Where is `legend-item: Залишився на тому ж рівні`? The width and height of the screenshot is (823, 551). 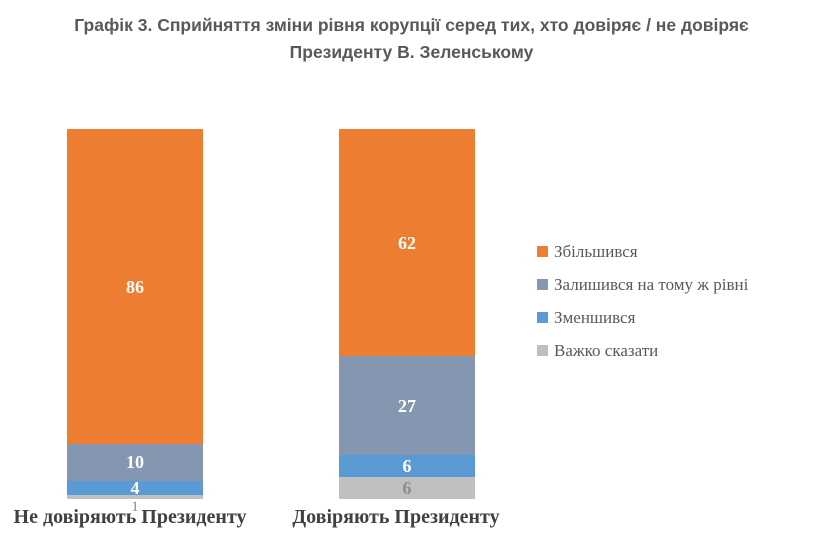
legend-item: Залишився на тому ж рівні is located at coordinates (643, 284).